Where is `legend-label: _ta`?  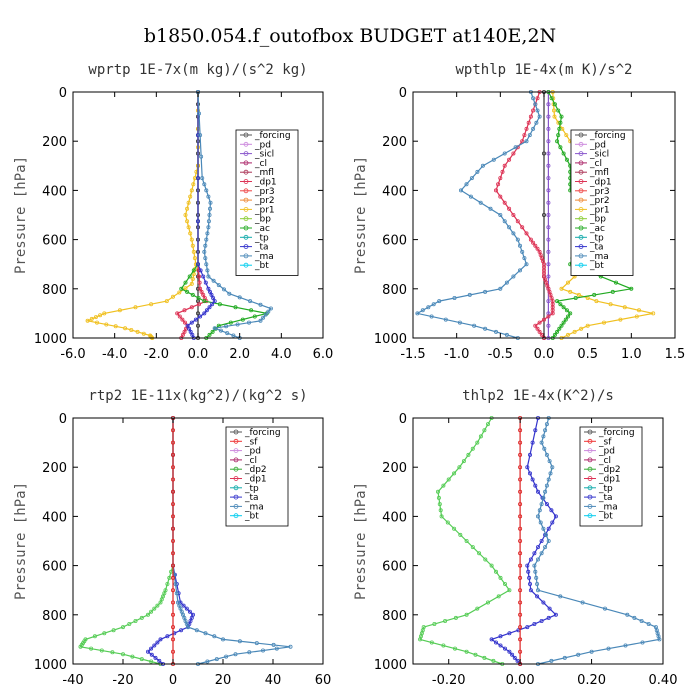 legend-label: _ta is located at coordinates (605, 498).